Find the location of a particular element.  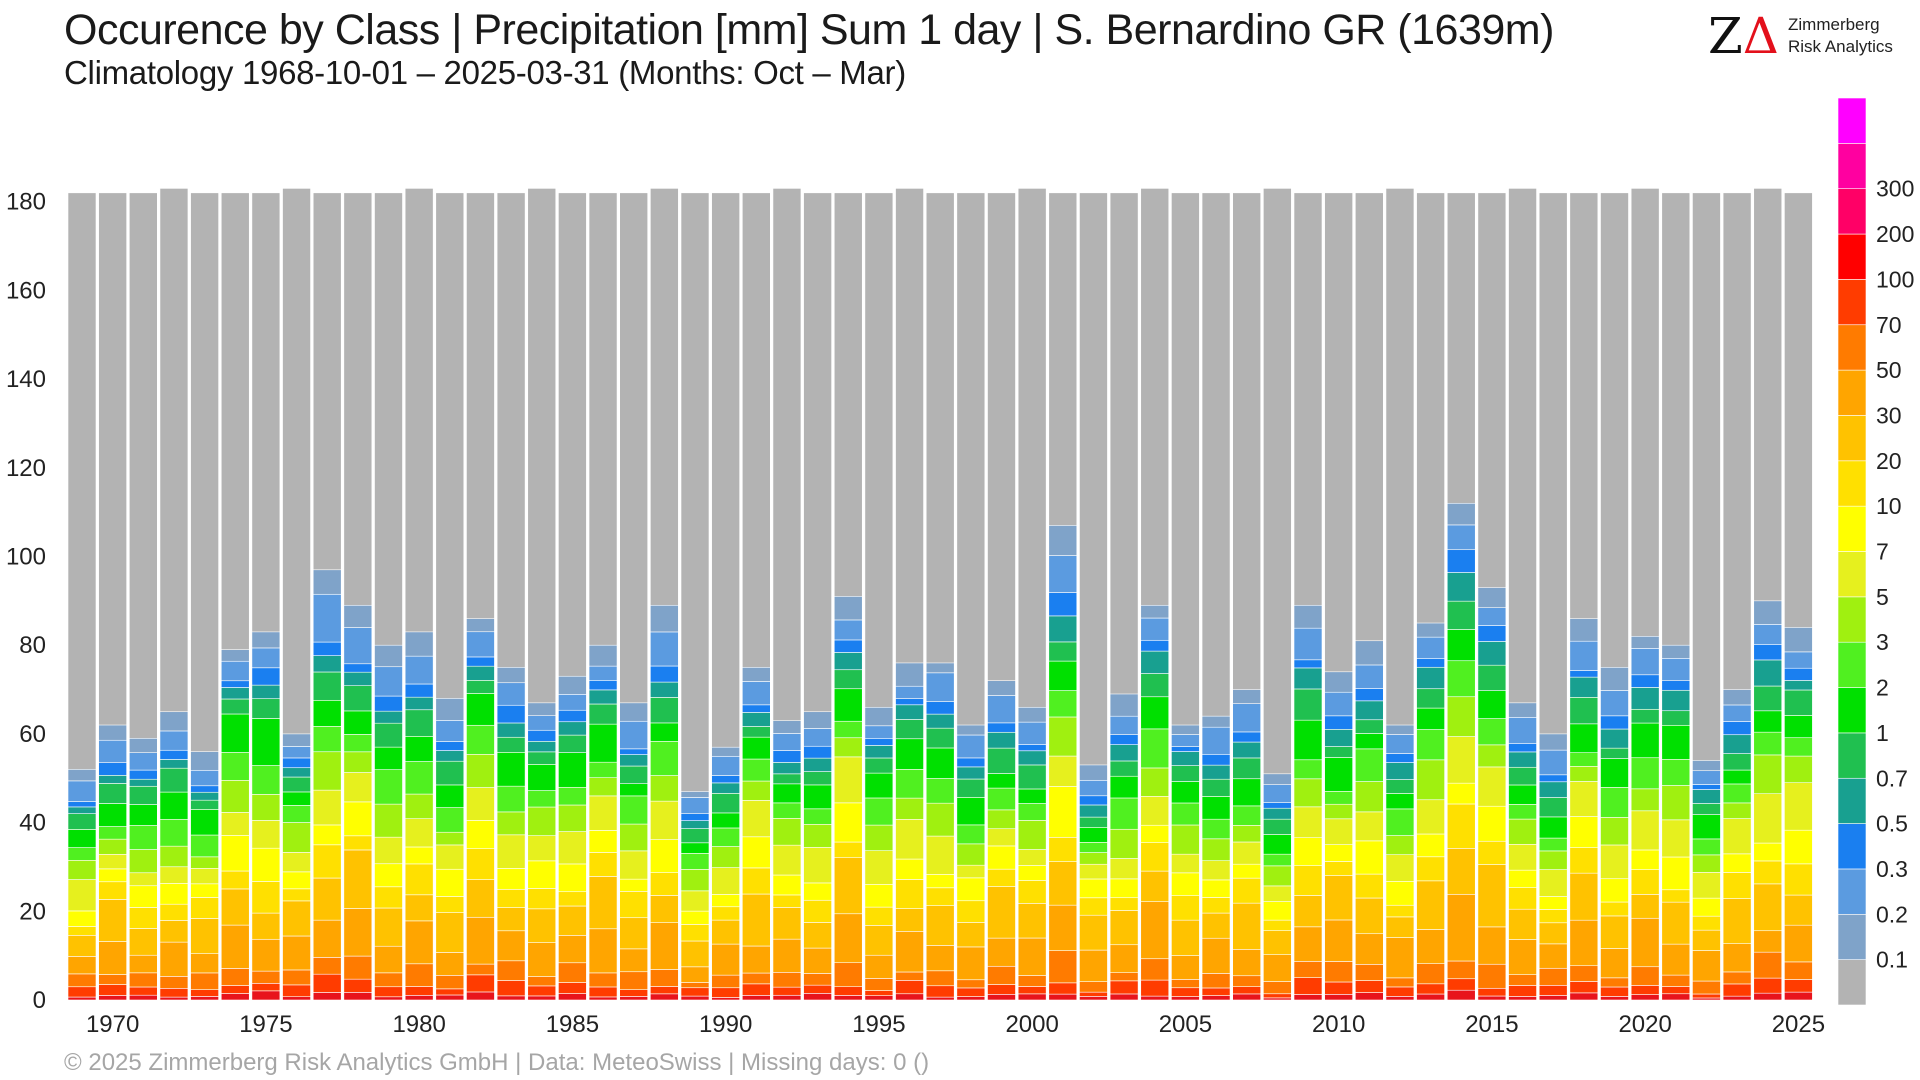

legend-label: 0.1 is located at coordinates (1892, 960).